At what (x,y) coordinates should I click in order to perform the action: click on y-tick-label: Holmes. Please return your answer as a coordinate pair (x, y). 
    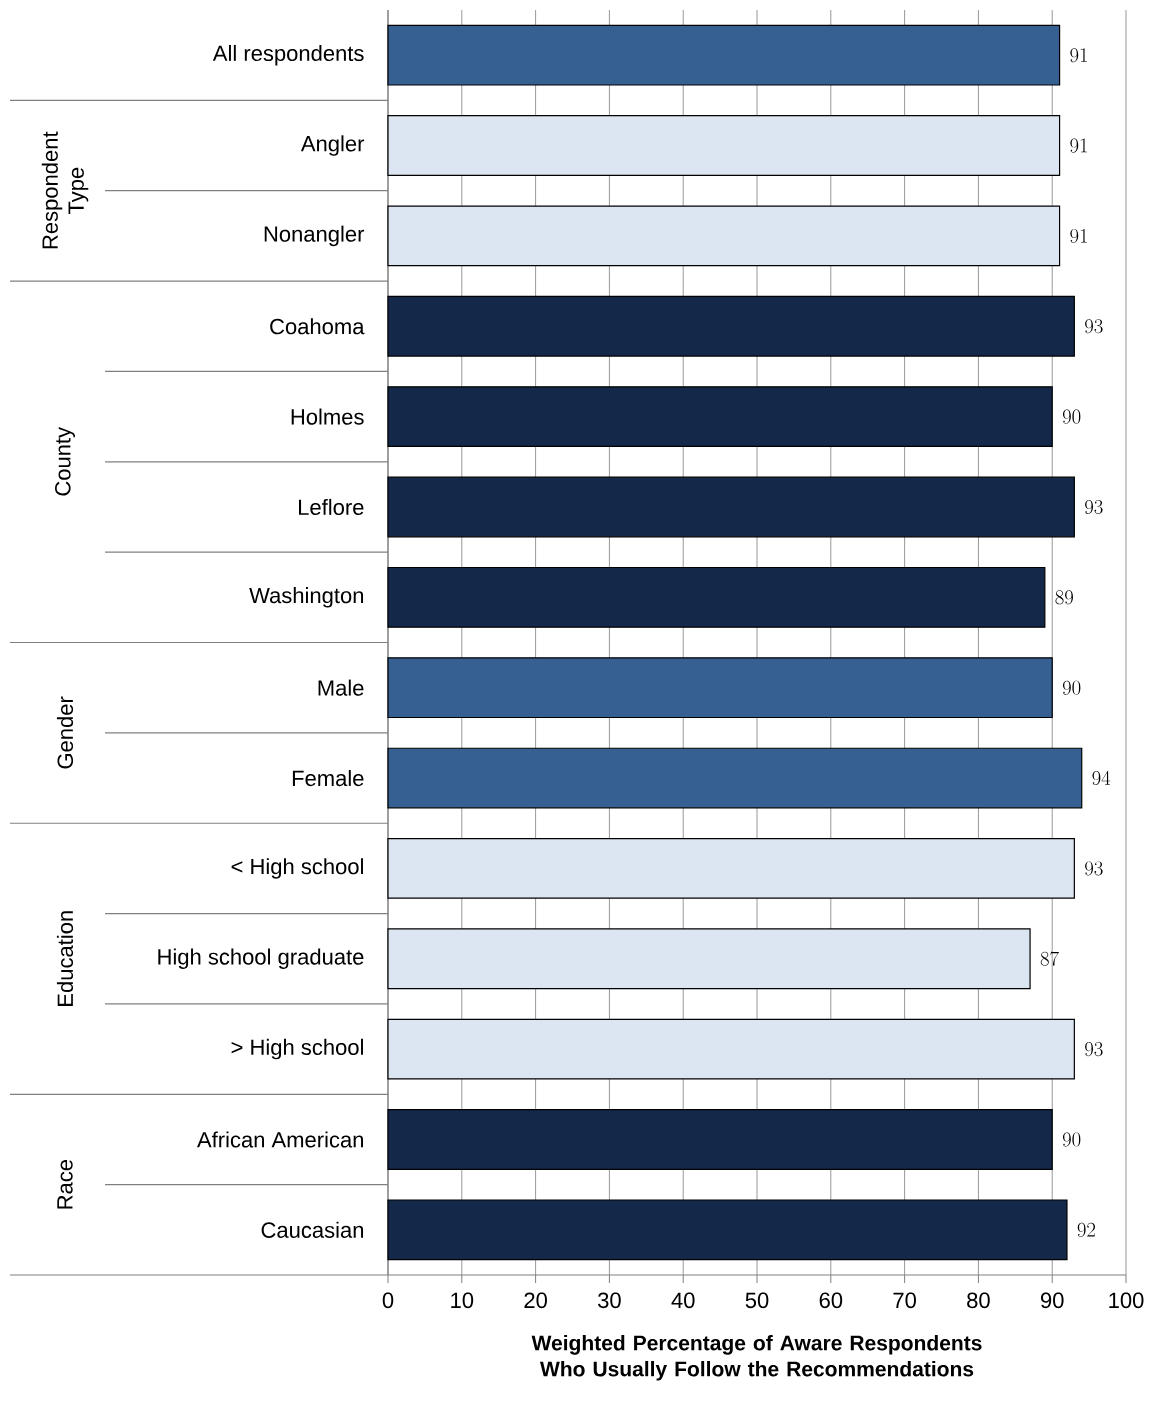
    Looking at the image, I should click on (327, 416).